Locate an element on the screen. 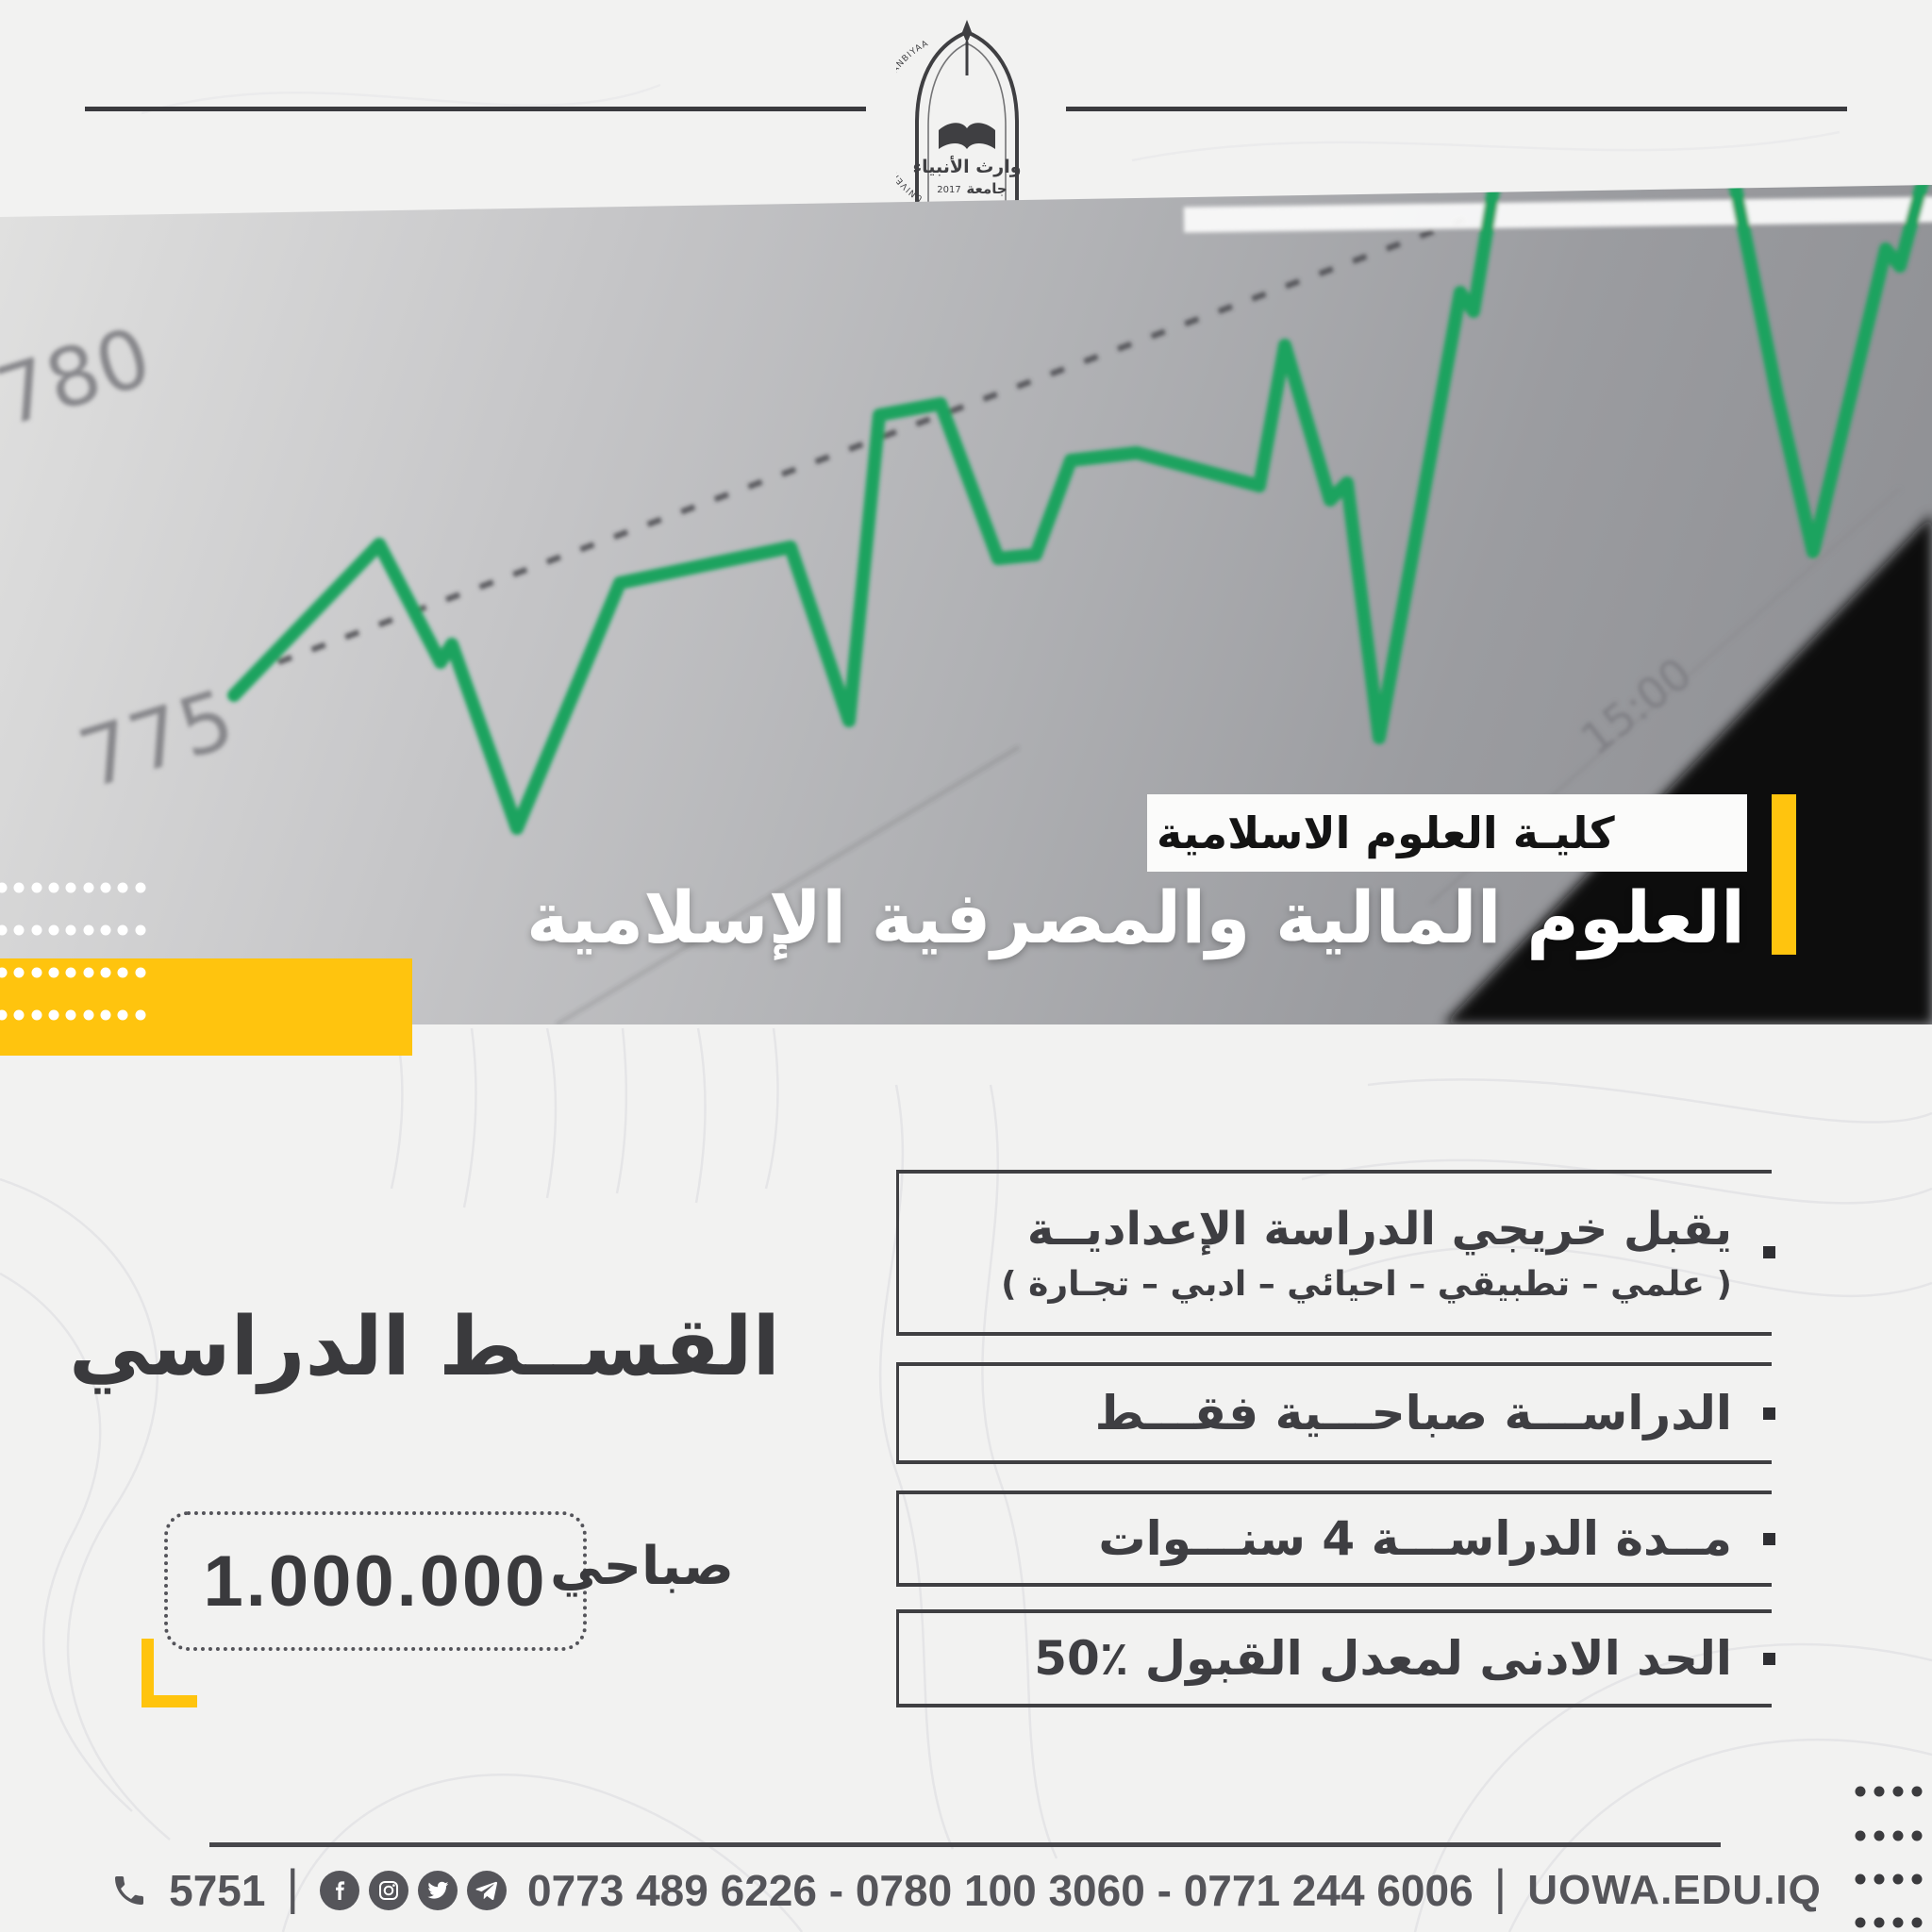 This screenshot has height=1932, width=1932. short-phone-number: 5751 is located at coordinates (217, 1890).